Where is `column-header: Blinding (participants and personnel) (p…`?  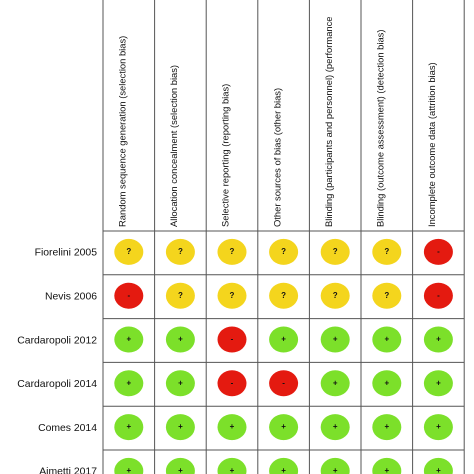 column-header: Blinding (participants and personnel) (p… is located at coordinates (328, 121).